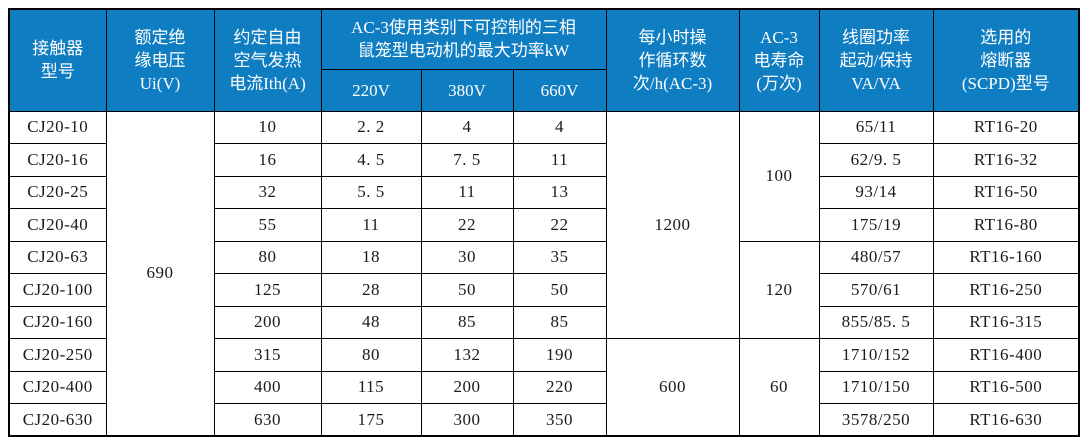 The width and height of the screenshot is (1085, 440). Describe the element at coordinates (876, 60) in the screenshot. I see `col-header-coil-power: 线圈功率 起动/保持 VA/VA` at that location.